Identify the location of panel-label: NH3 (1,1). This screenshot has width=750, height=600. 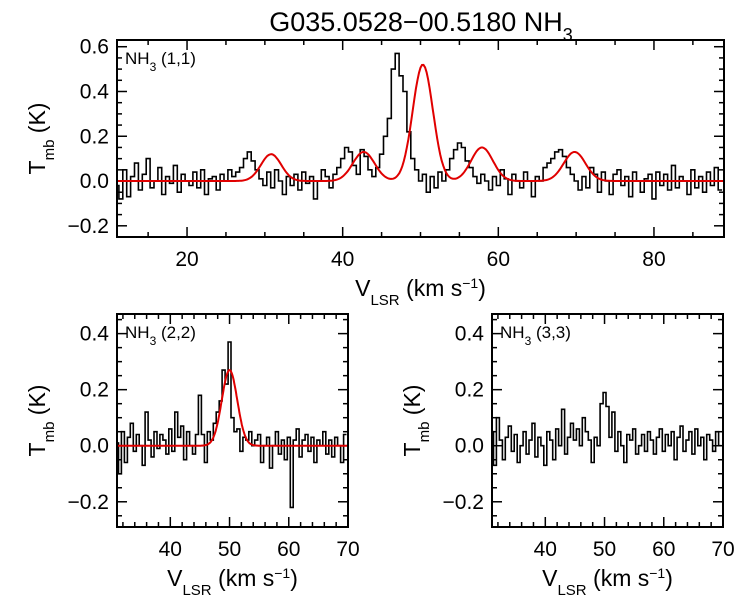
(160, 61).